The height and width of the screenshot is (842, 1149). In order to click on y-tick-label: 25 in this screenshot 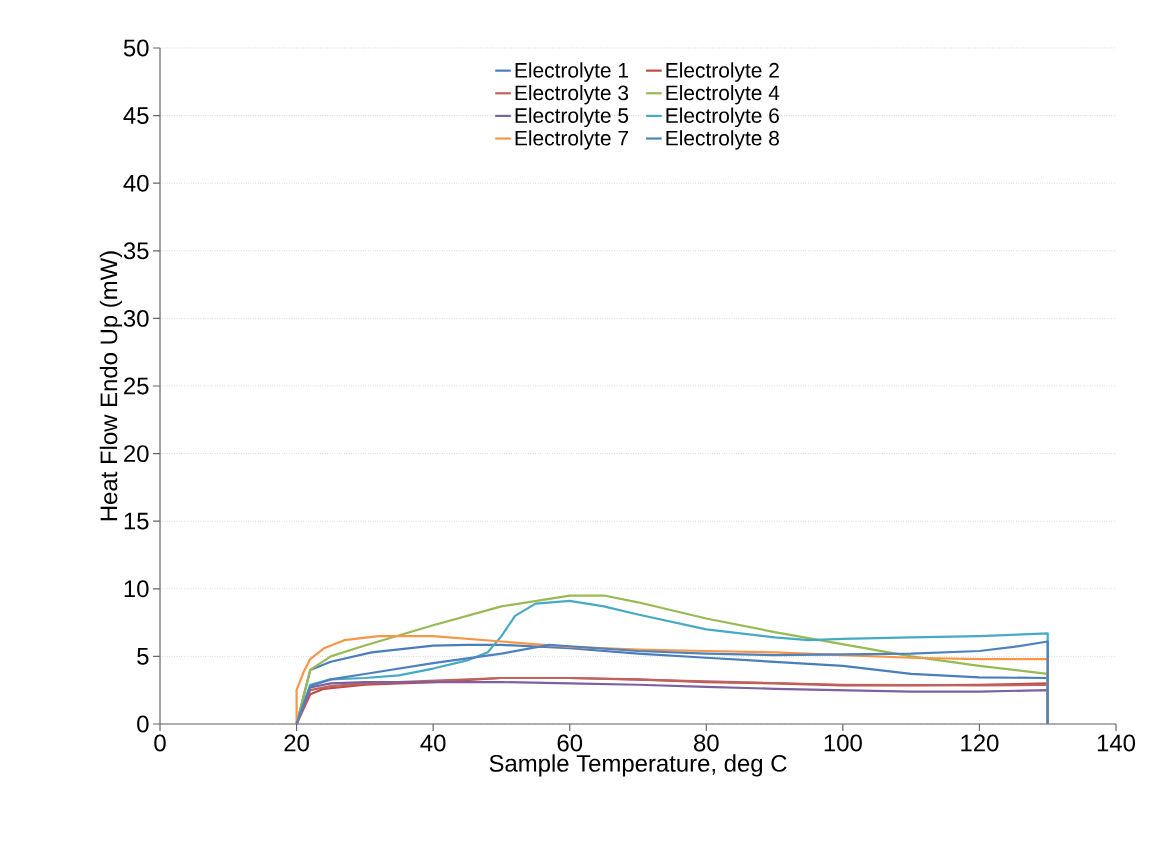, I will do `click(136, 386)`.